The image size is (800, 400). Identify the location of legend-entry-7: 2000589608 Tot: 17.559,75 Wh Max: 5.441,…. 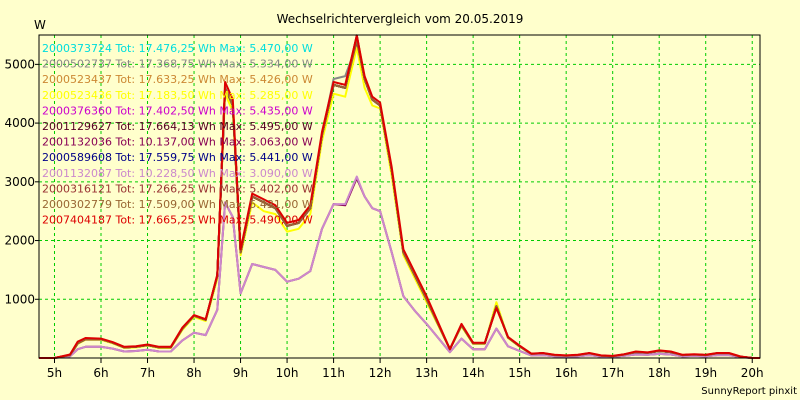
(177, 157).